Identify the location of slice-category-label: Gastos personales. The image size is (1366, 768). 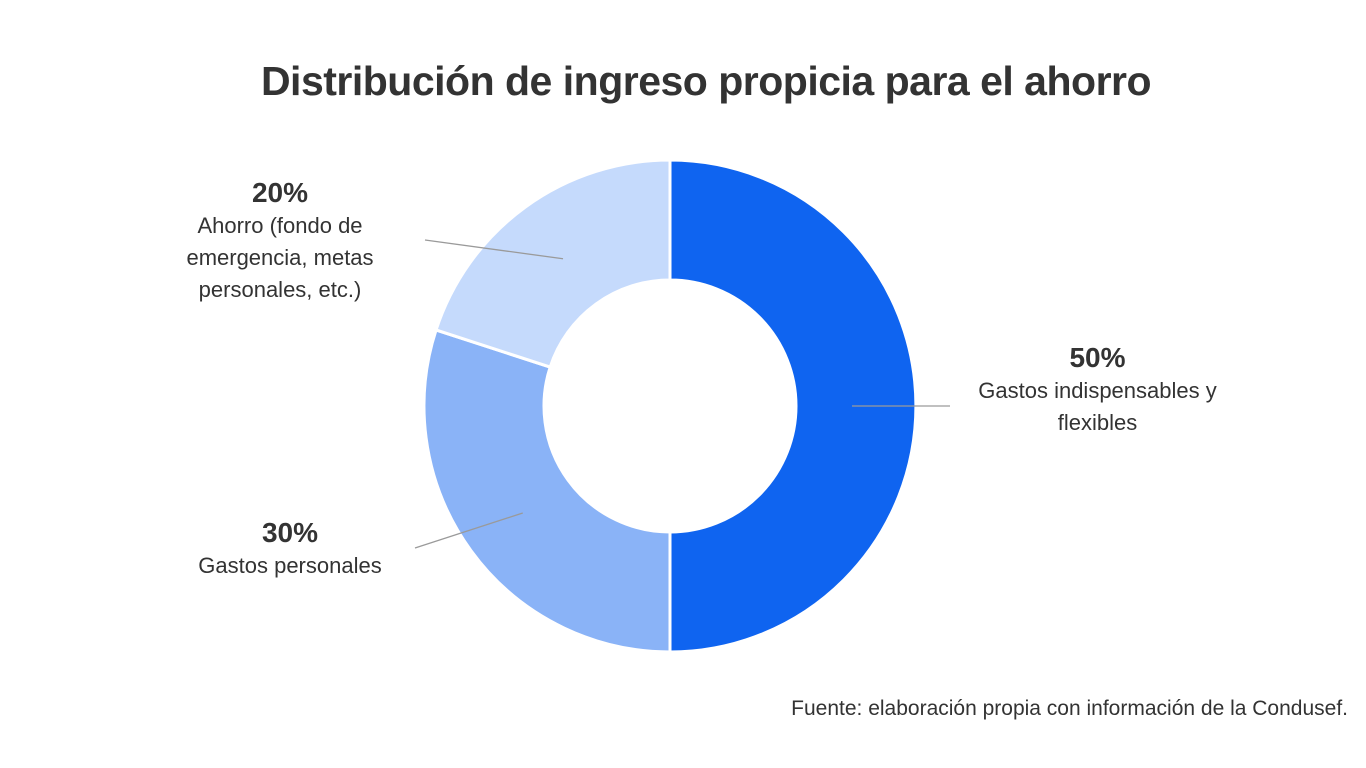
(290, 565).